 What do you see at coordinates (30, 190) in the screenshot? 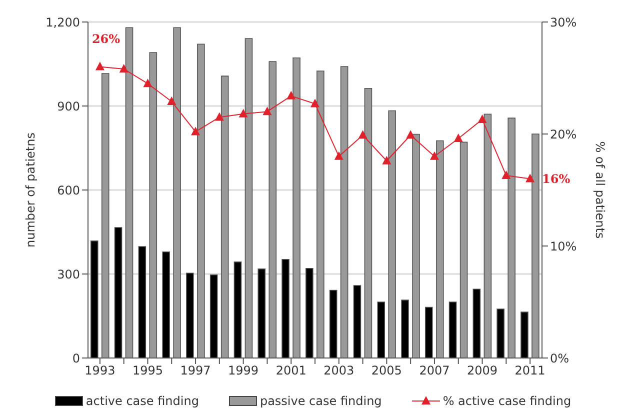
I see `y-axis-title: number of patietns` at bounding box center [30, 190].